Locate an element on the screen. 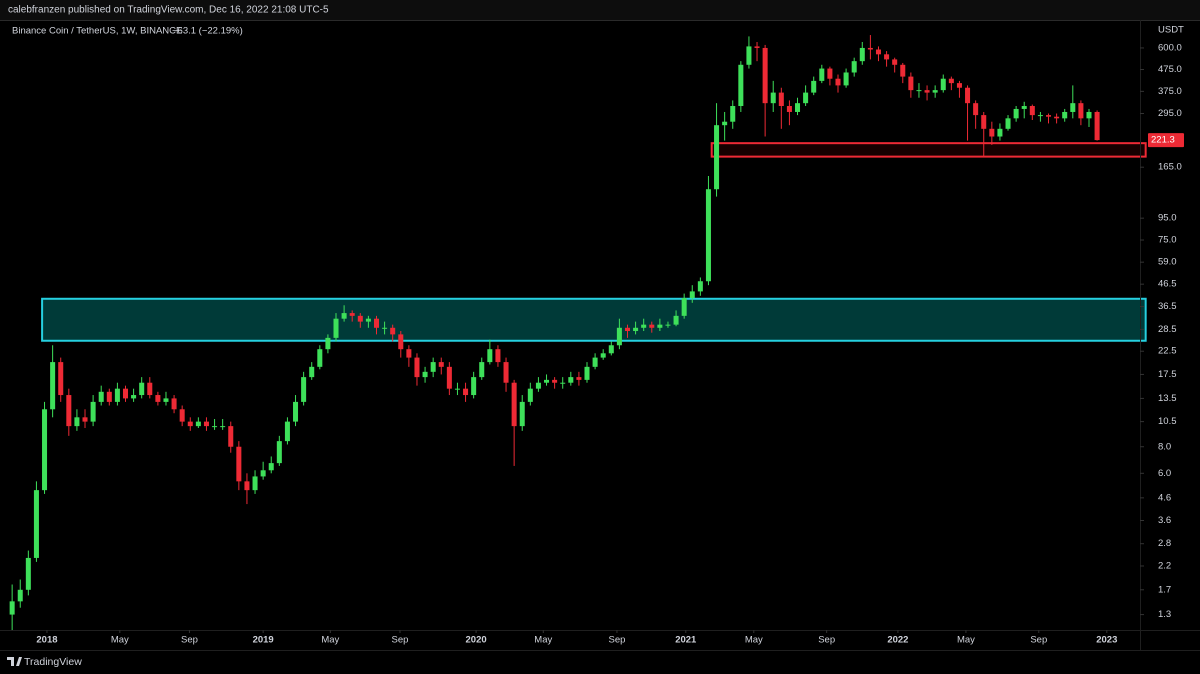 The image size is (1200, 674). y-tick-label: 1.3 is located at coordinates (1164, 614).